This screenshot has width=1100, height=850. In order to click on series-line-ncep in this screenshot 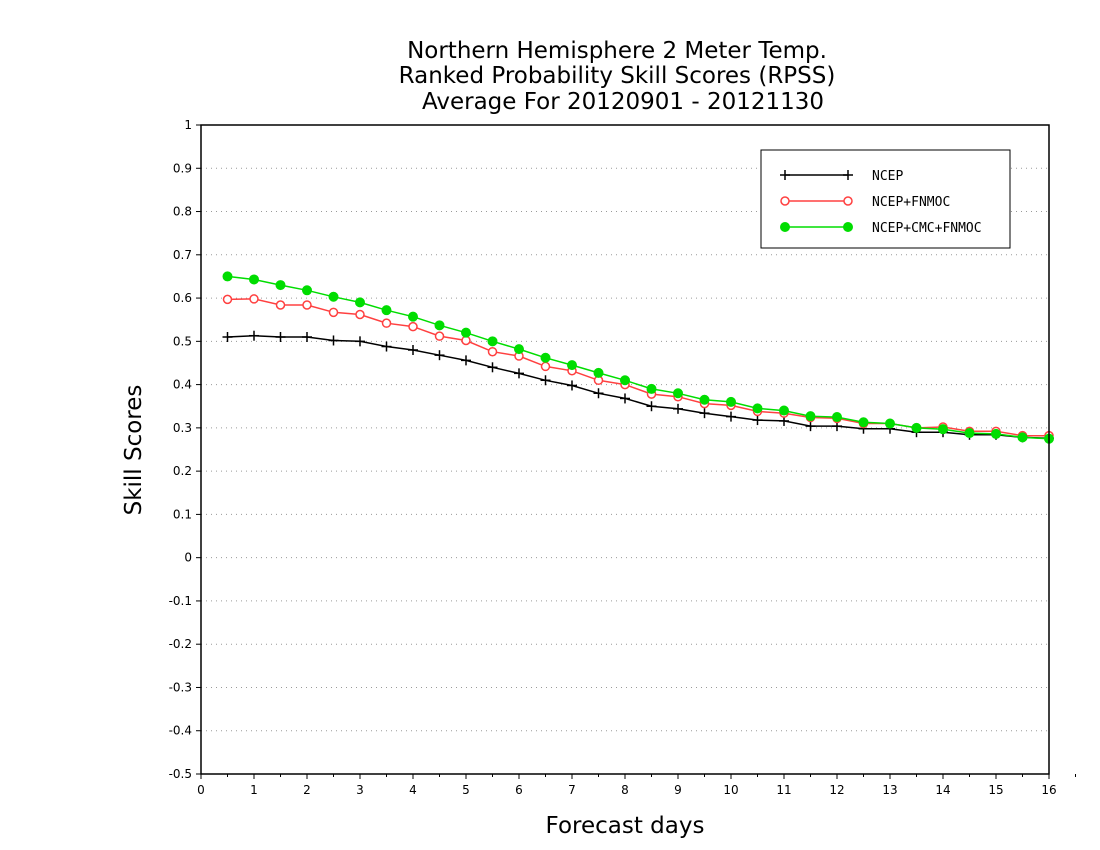, I will do `click(638, 387)`.